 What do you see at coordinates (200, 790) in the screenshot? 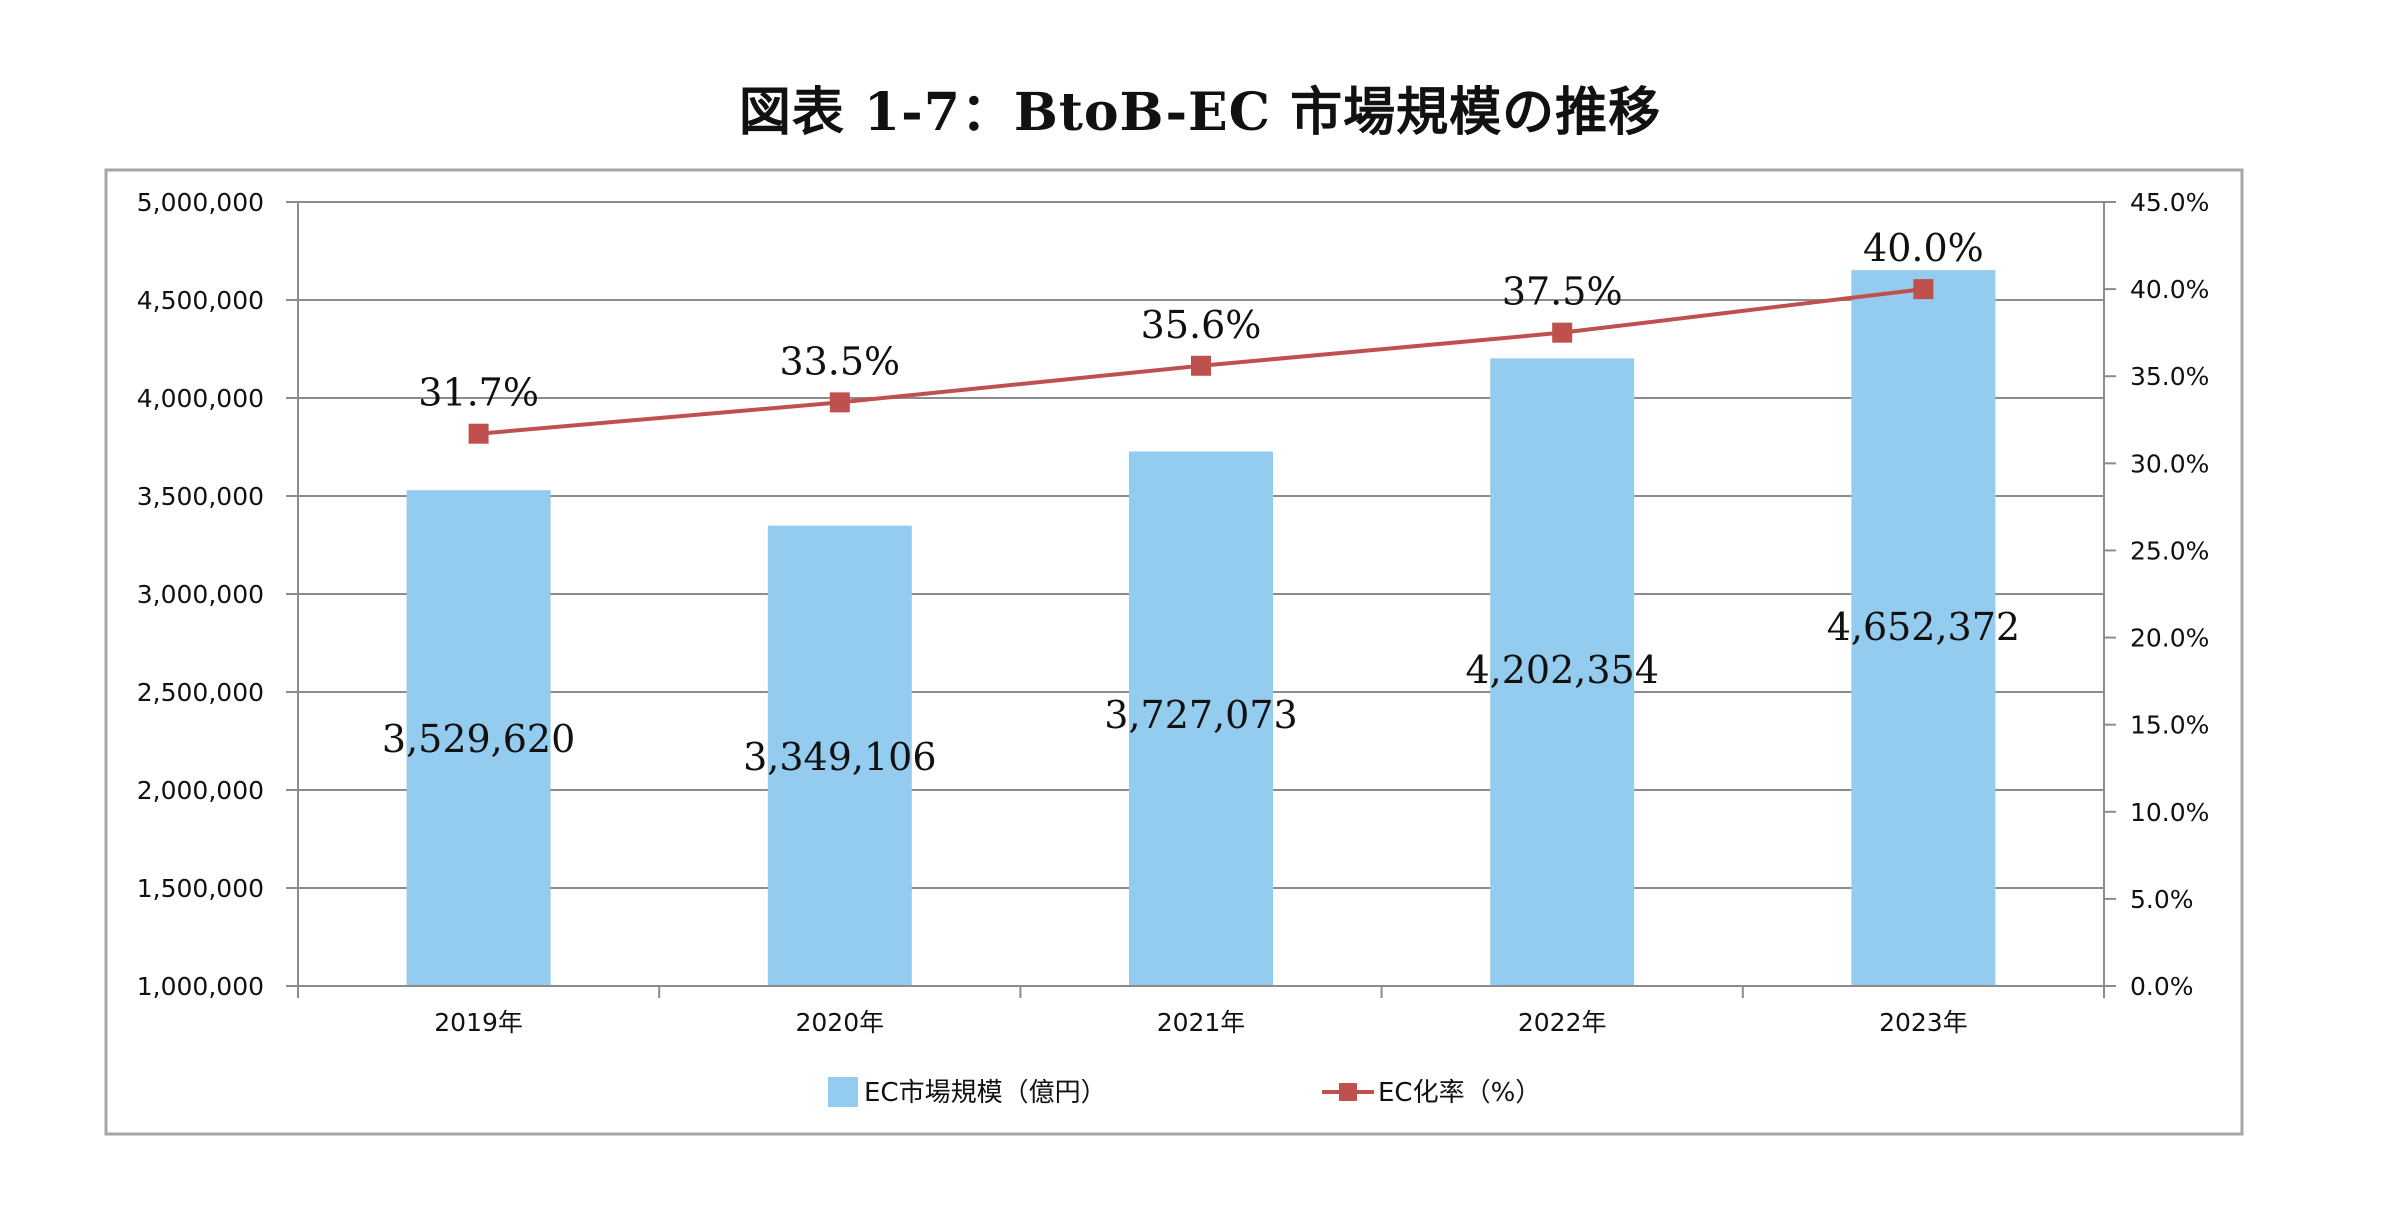
I see `left-axis-tick-label: 2,000,000` at bounding box center [200, 790].